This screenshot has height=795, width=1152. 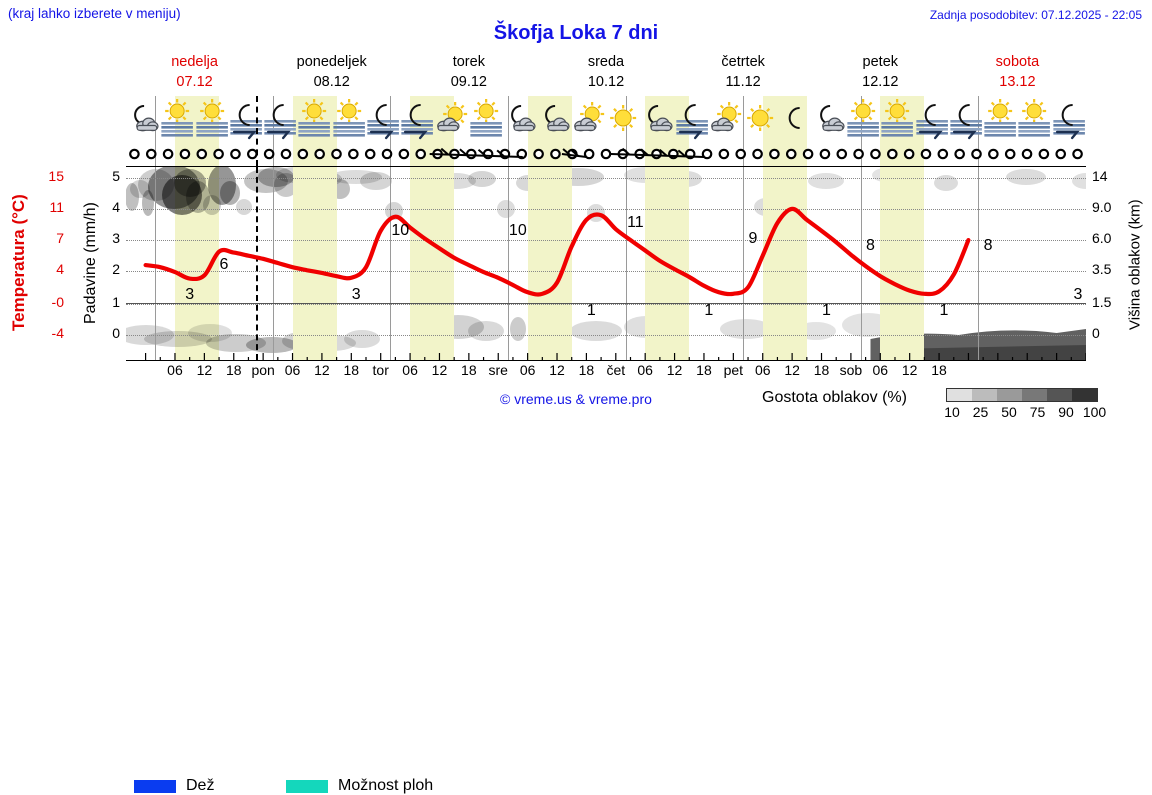 I want to click on day-name: sobota, so click(x=1017, y=62).